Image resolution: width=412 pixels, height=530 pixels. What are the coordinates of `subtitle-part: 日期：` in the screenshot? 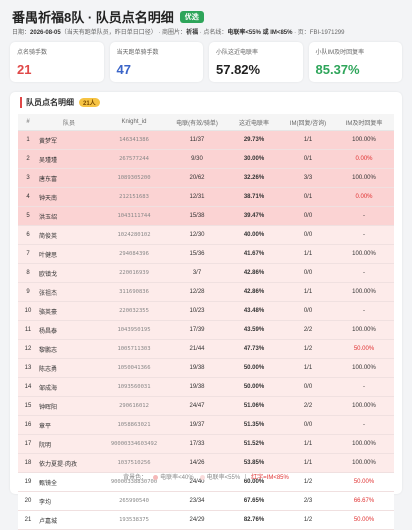 It's located at (21, 33).